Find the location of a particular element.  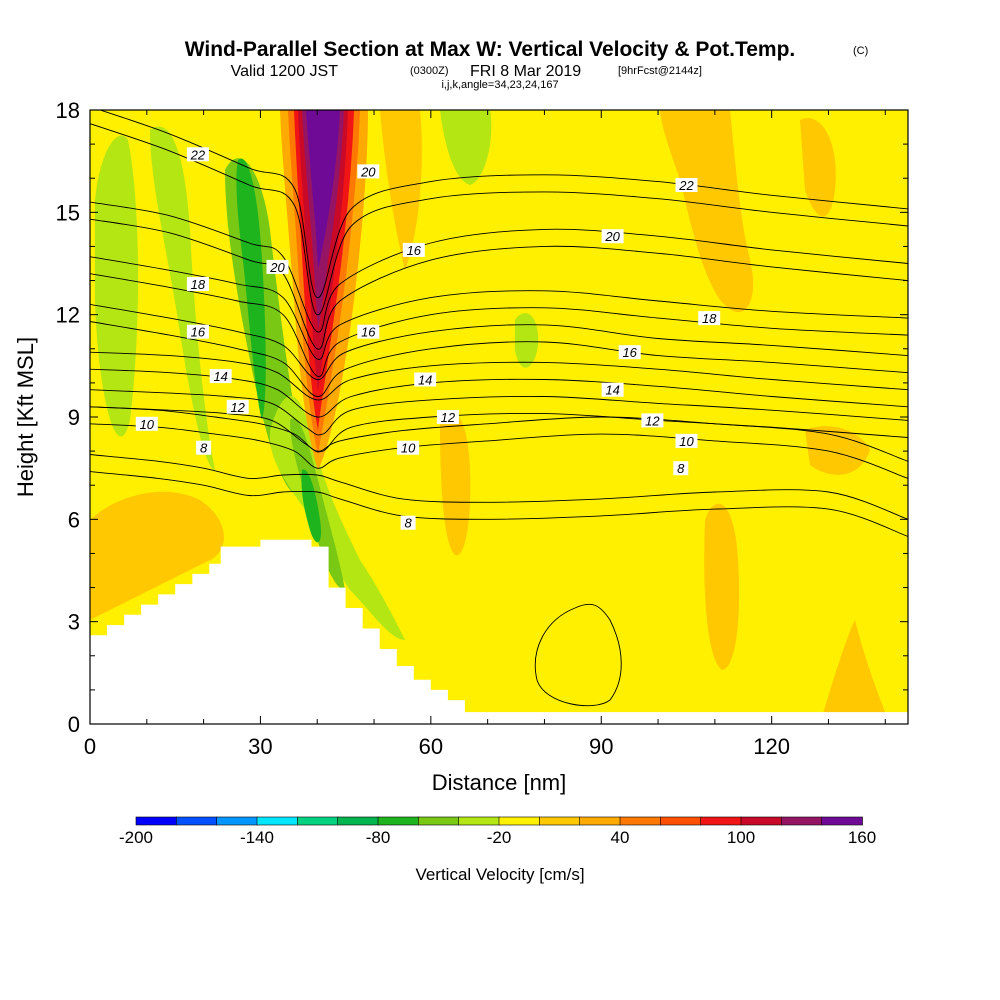

colorbar-label: -140 is located at coordinates (257, 837).